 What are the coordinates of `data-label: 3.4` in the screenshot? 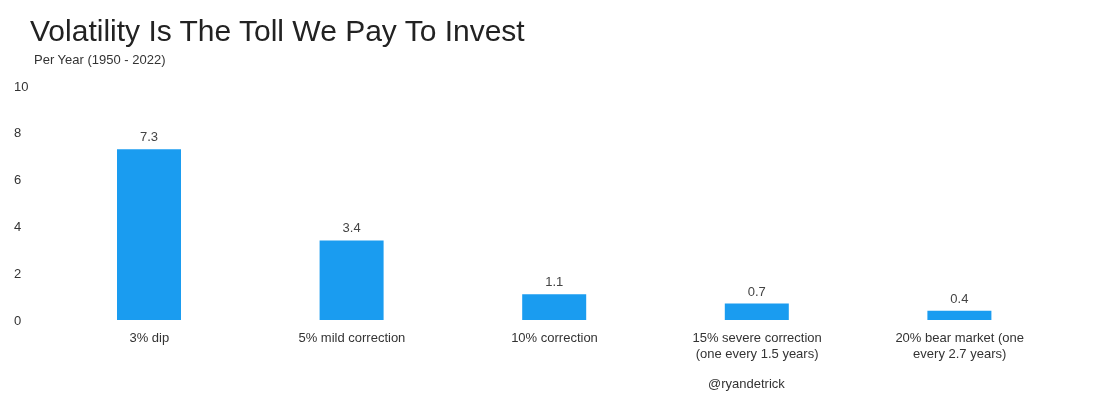 It's located at (351, 228).